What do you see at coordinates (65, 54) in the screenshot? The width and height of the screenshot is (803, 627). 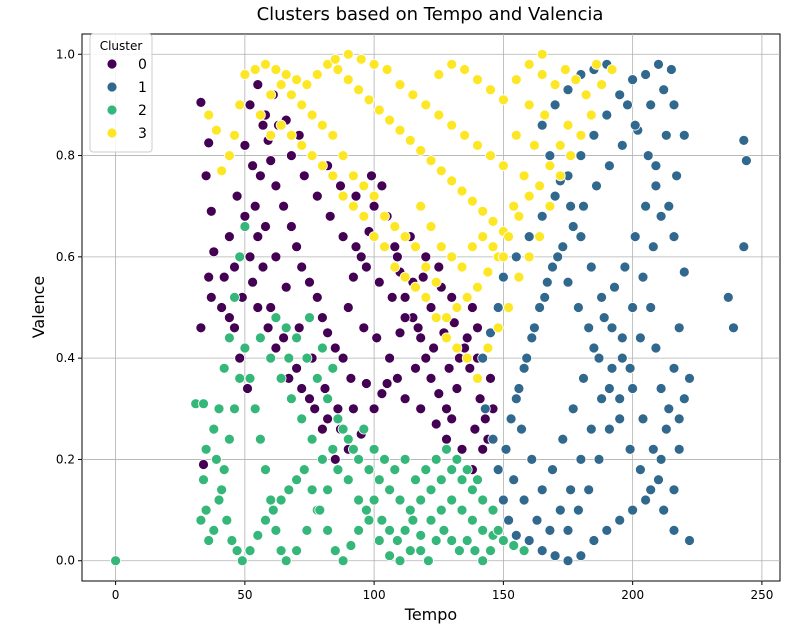 I see `y-tick-label: 1.0` at bounding box center [65, 54].